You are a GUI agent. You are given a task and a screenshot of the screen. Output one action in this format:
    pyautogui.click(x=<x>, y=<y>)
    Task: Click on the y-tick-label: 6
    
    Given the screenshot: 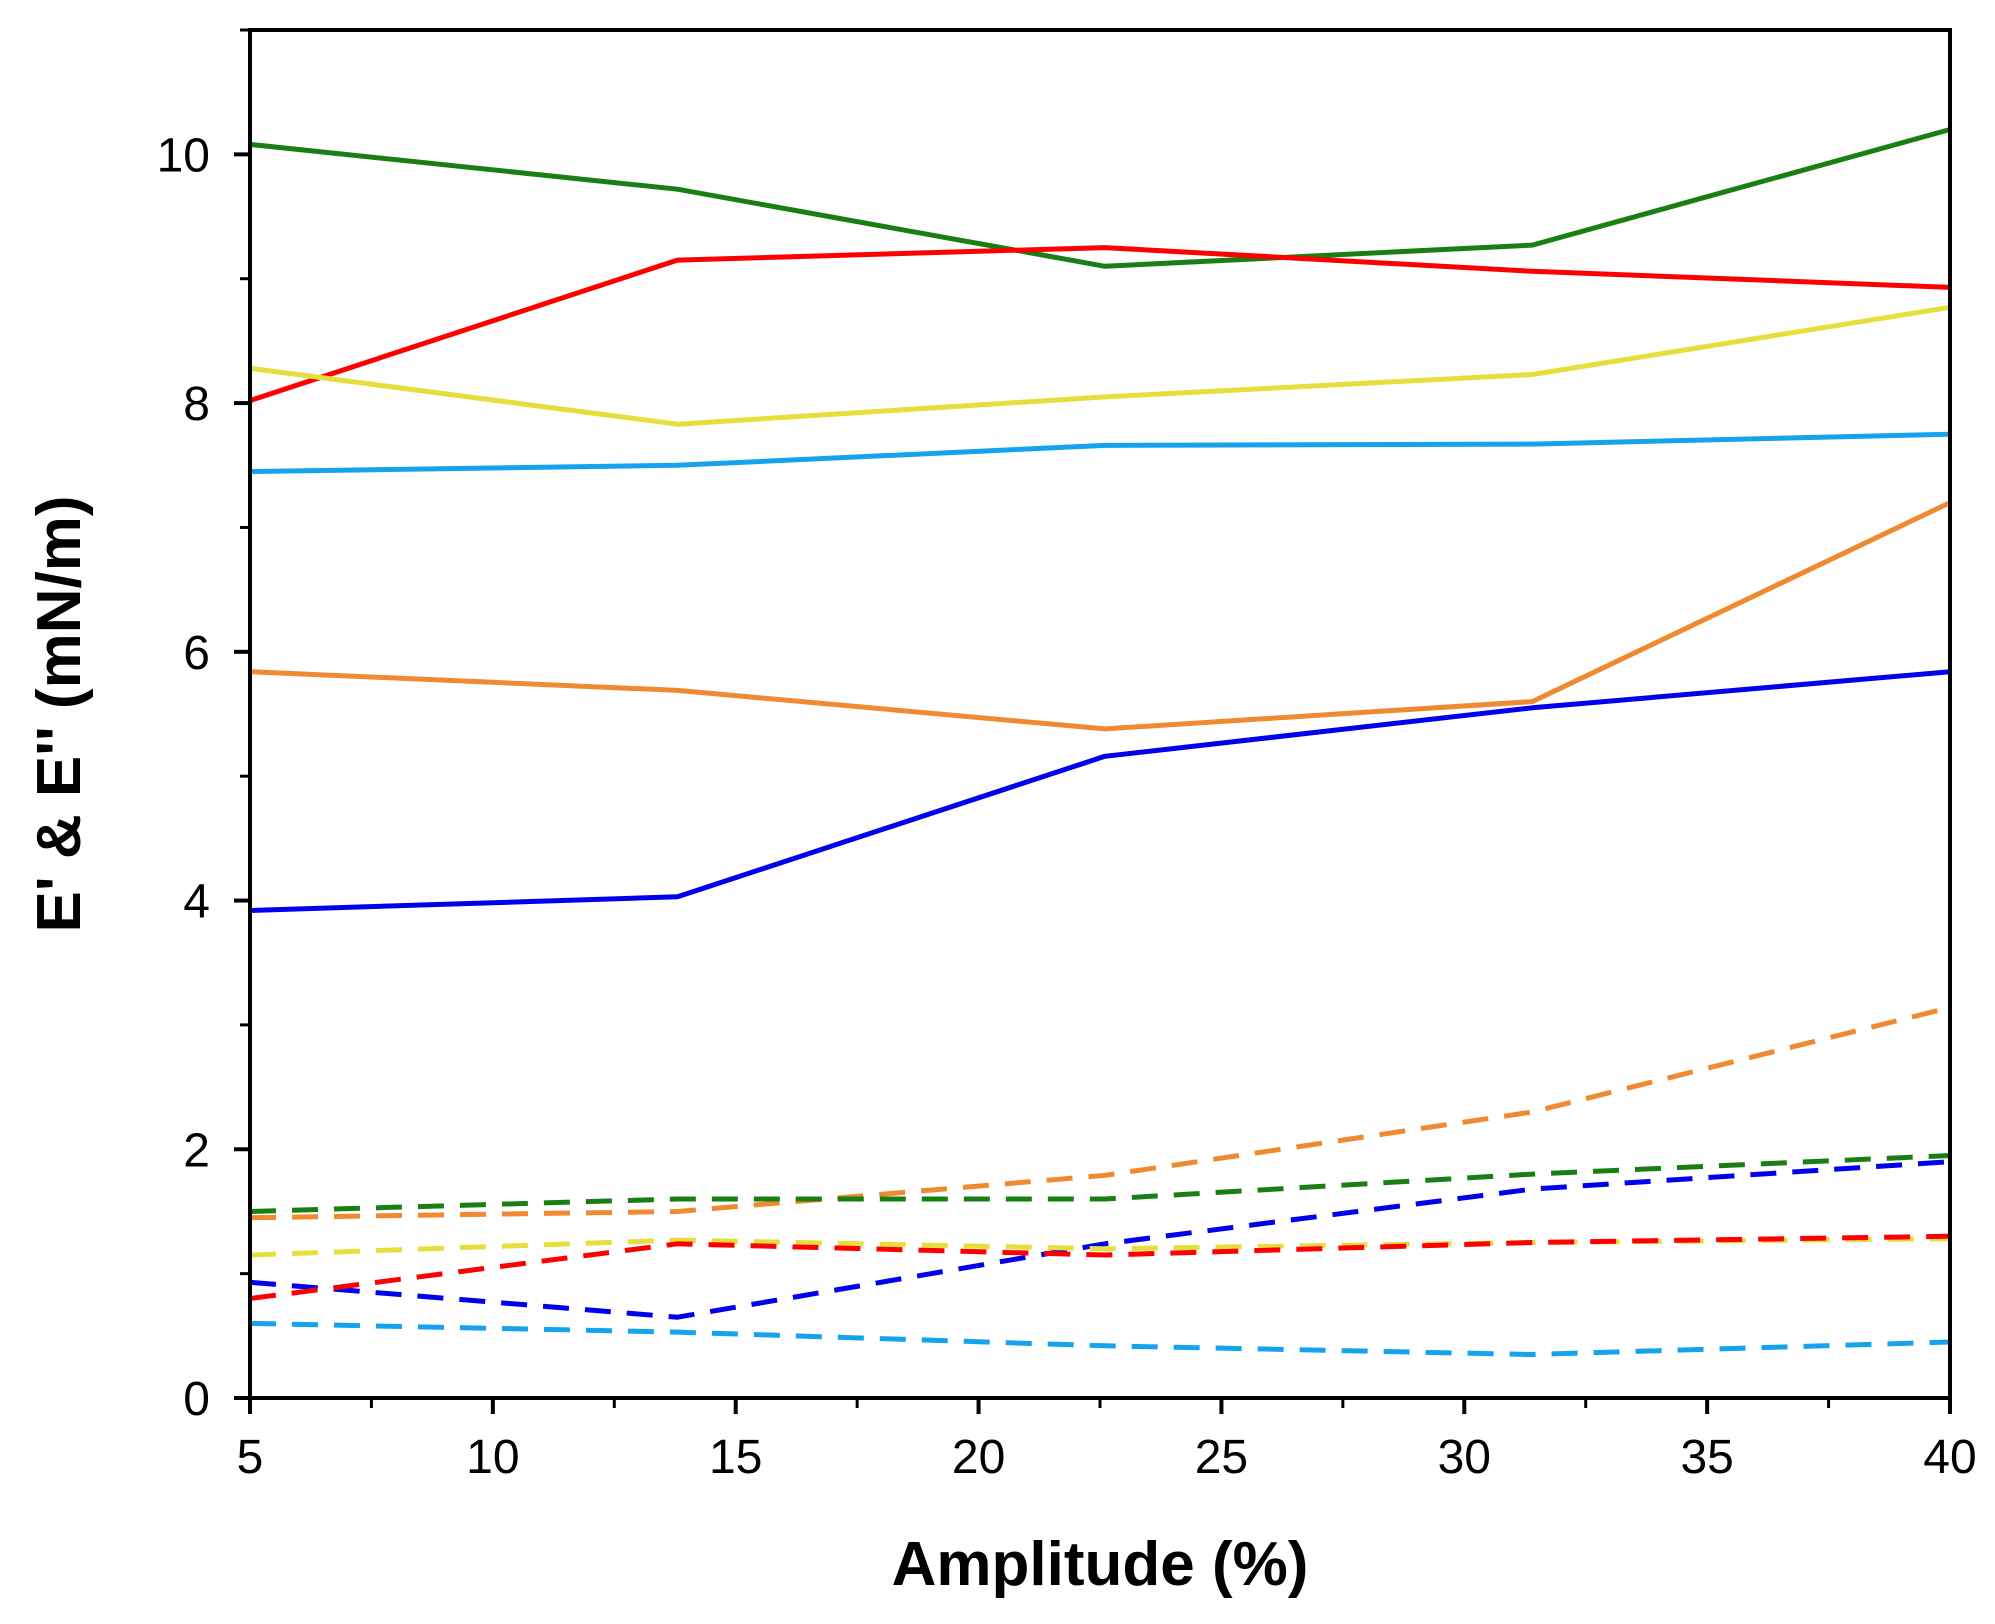 What is the action you would take?
    pyautogui.click(x=196, y=653)
    